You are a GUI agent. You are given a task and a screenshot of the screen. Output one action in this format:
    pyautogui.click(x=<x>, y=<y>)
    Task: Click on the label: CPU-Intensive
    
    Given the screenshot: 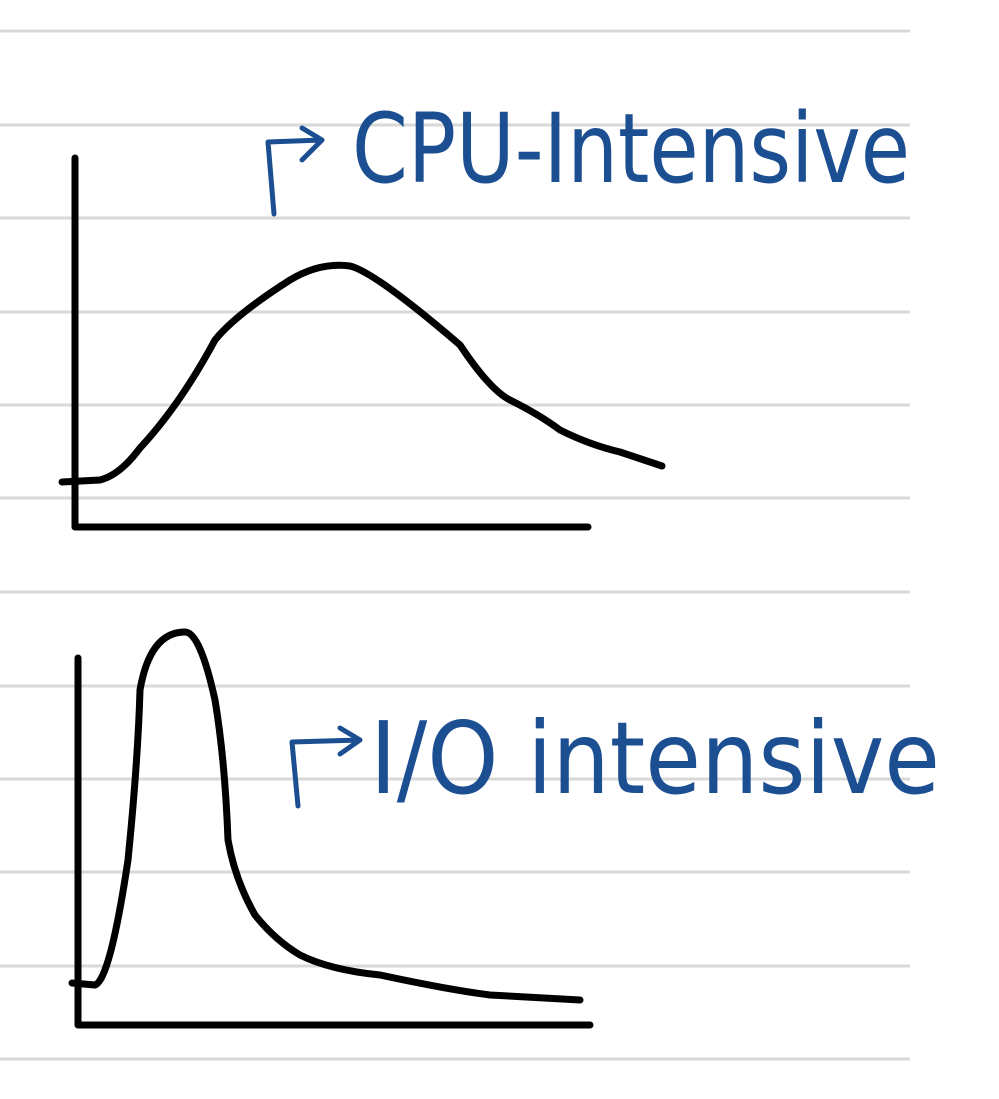 What is the action you would take?
    pyautogui.click(x=631, y=149)
    